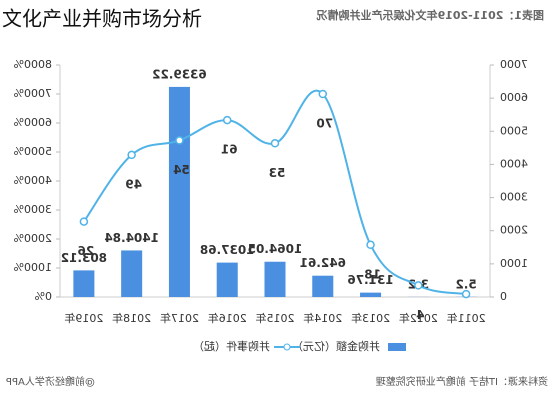  I want to click on value-label: 5.2, so click(465, 284).